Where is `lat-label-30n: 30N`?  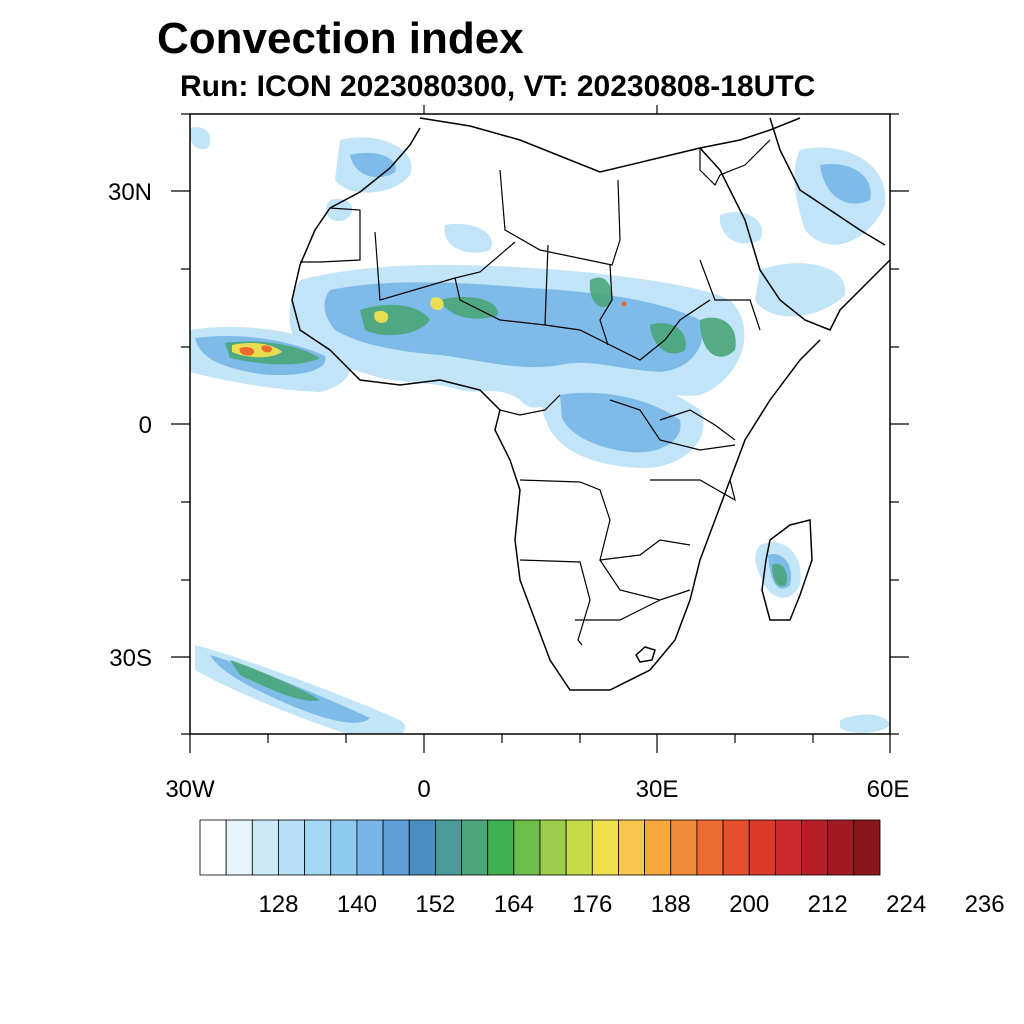
lat-label-30n: 30N is located at coordinates (130, 192).